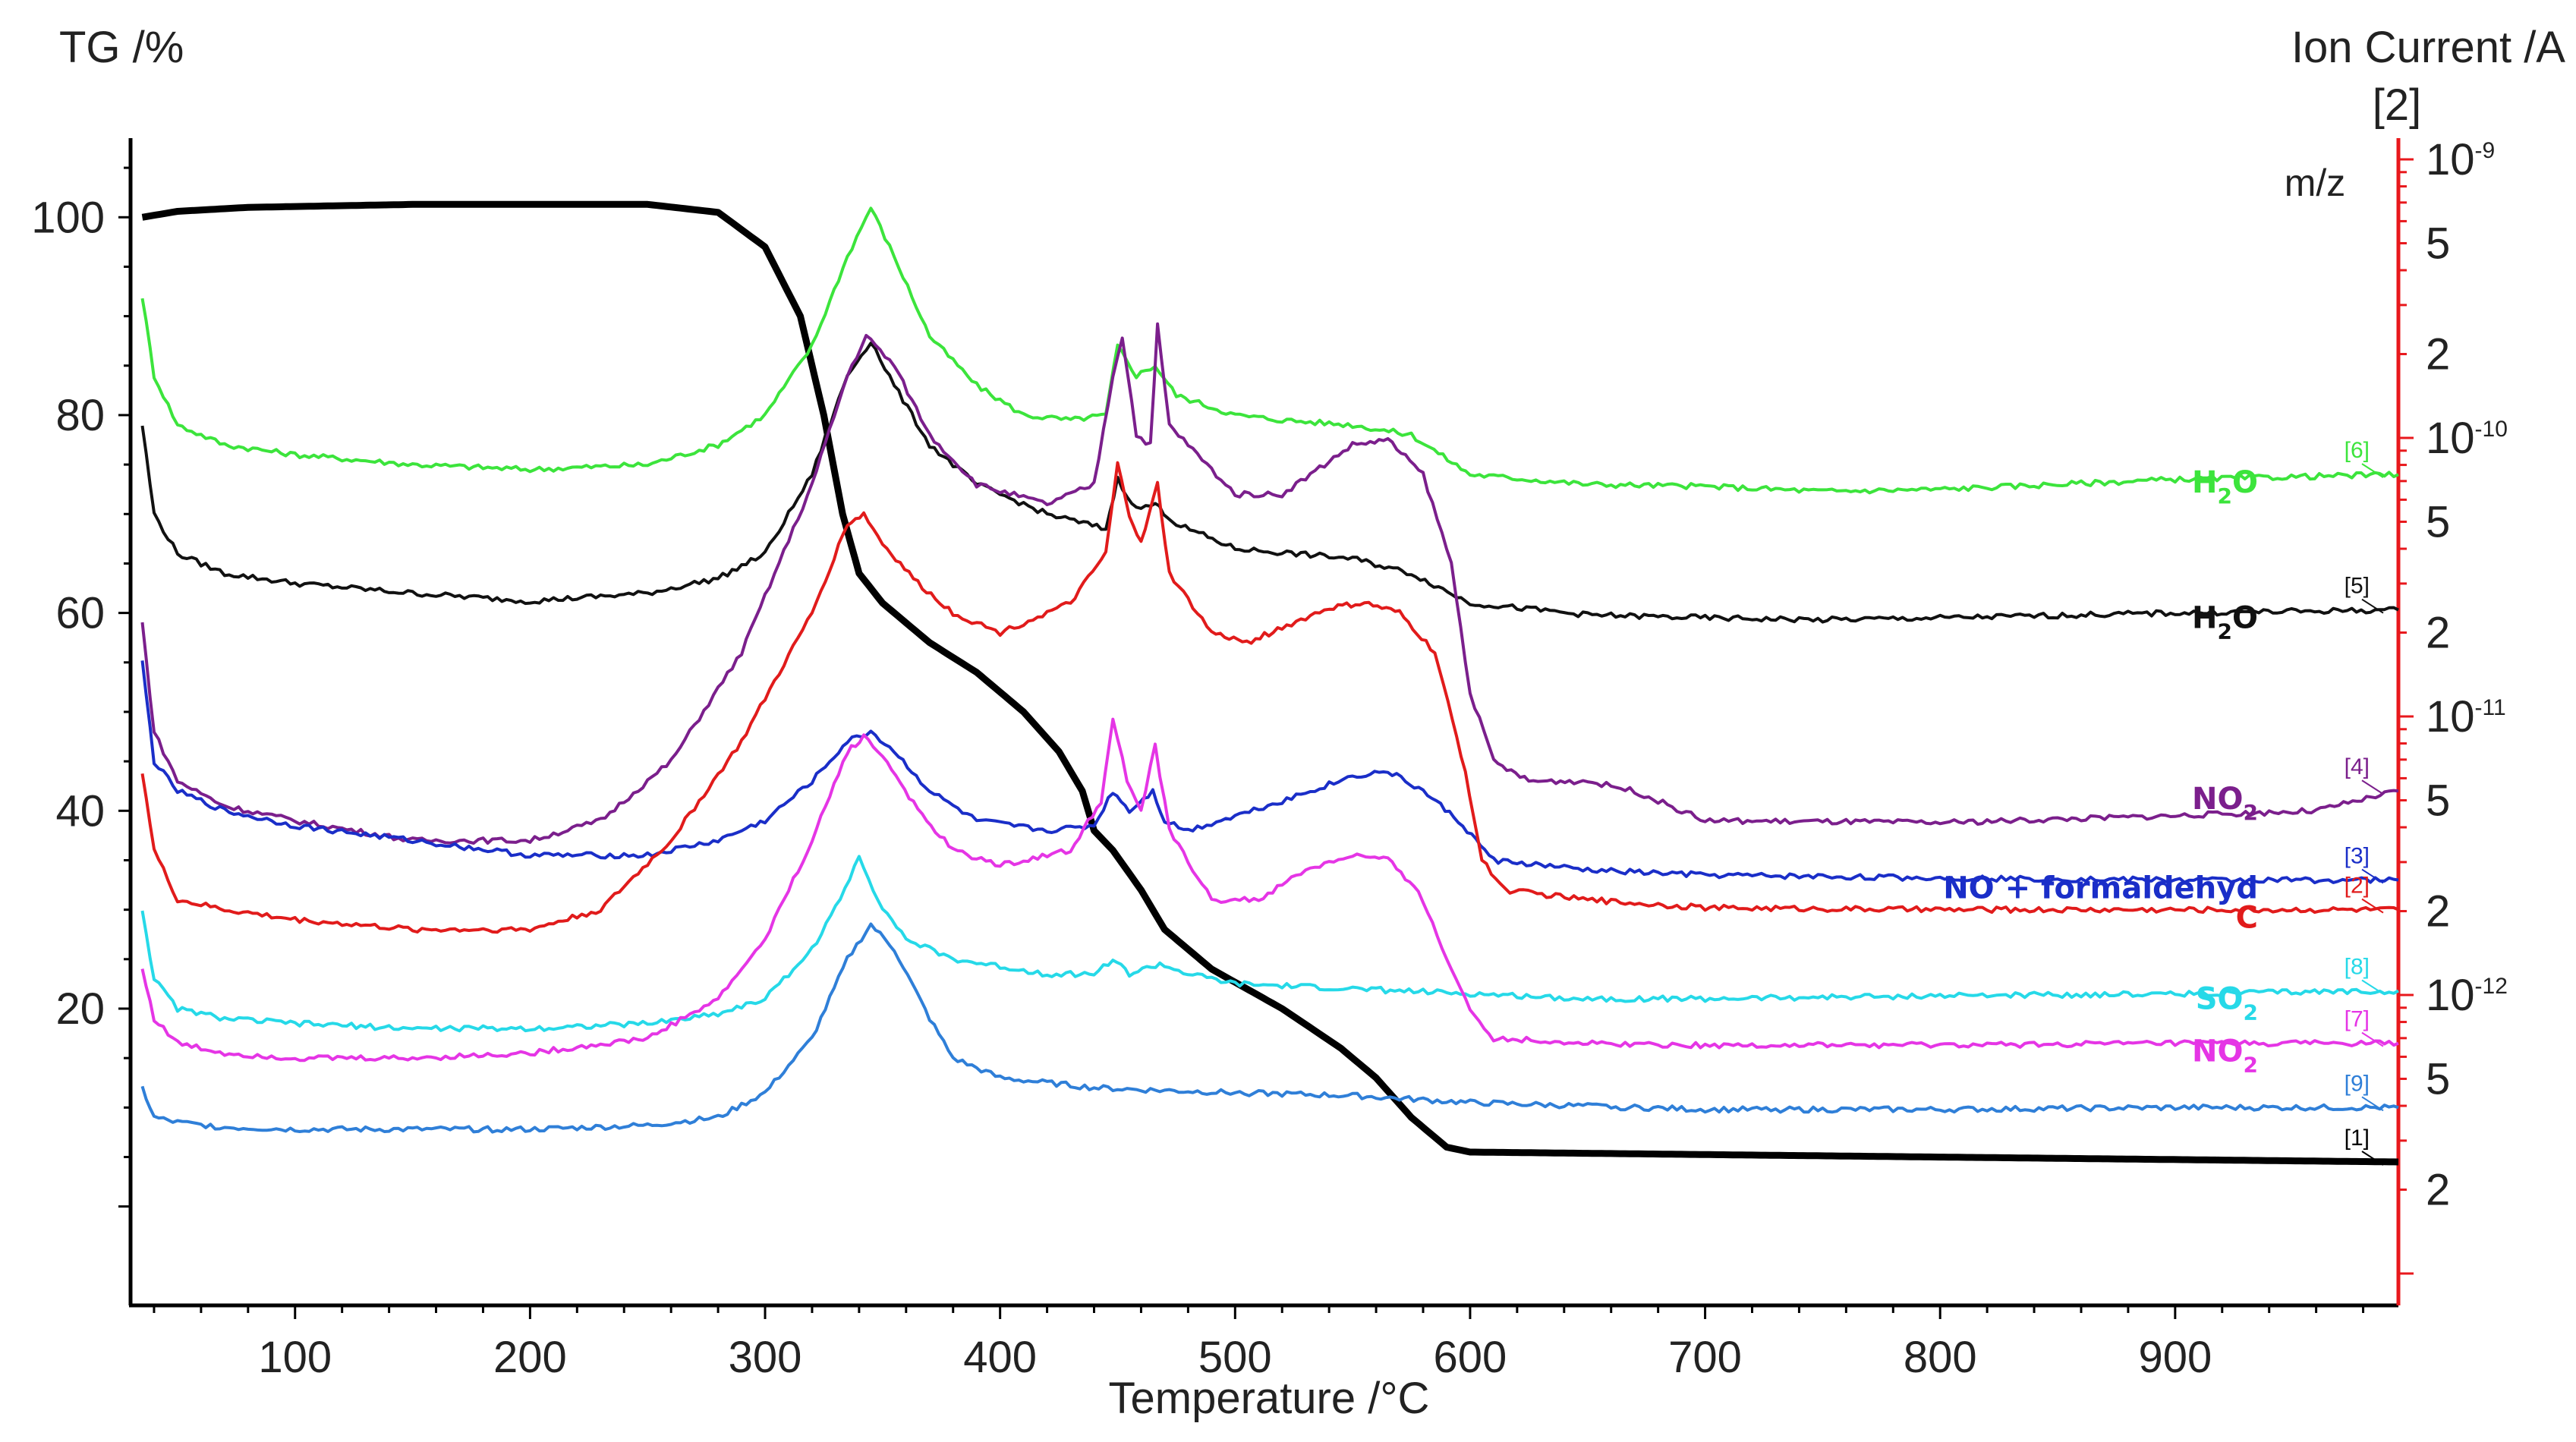 The width and height of the screenshot is (2576, 1442). What do you see at coordinates (2372, 1158) in the screenshot?
I see `channel-pointer-tg` at bounding box center [2372, 1158].